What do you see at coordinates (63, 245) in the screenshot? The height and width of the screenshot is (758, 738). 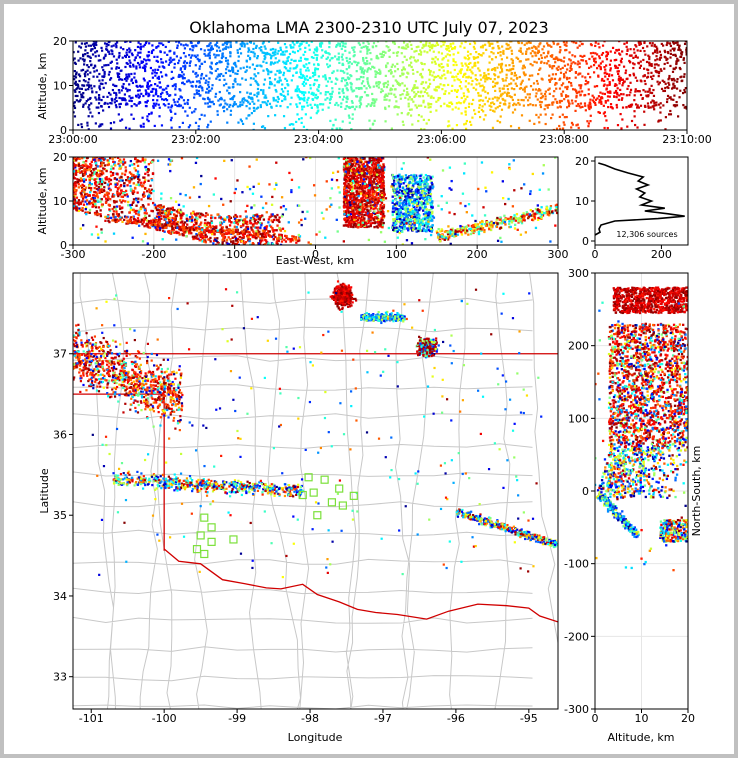 I see `east-west-ytick: 0` at bounding box center [63, 245].